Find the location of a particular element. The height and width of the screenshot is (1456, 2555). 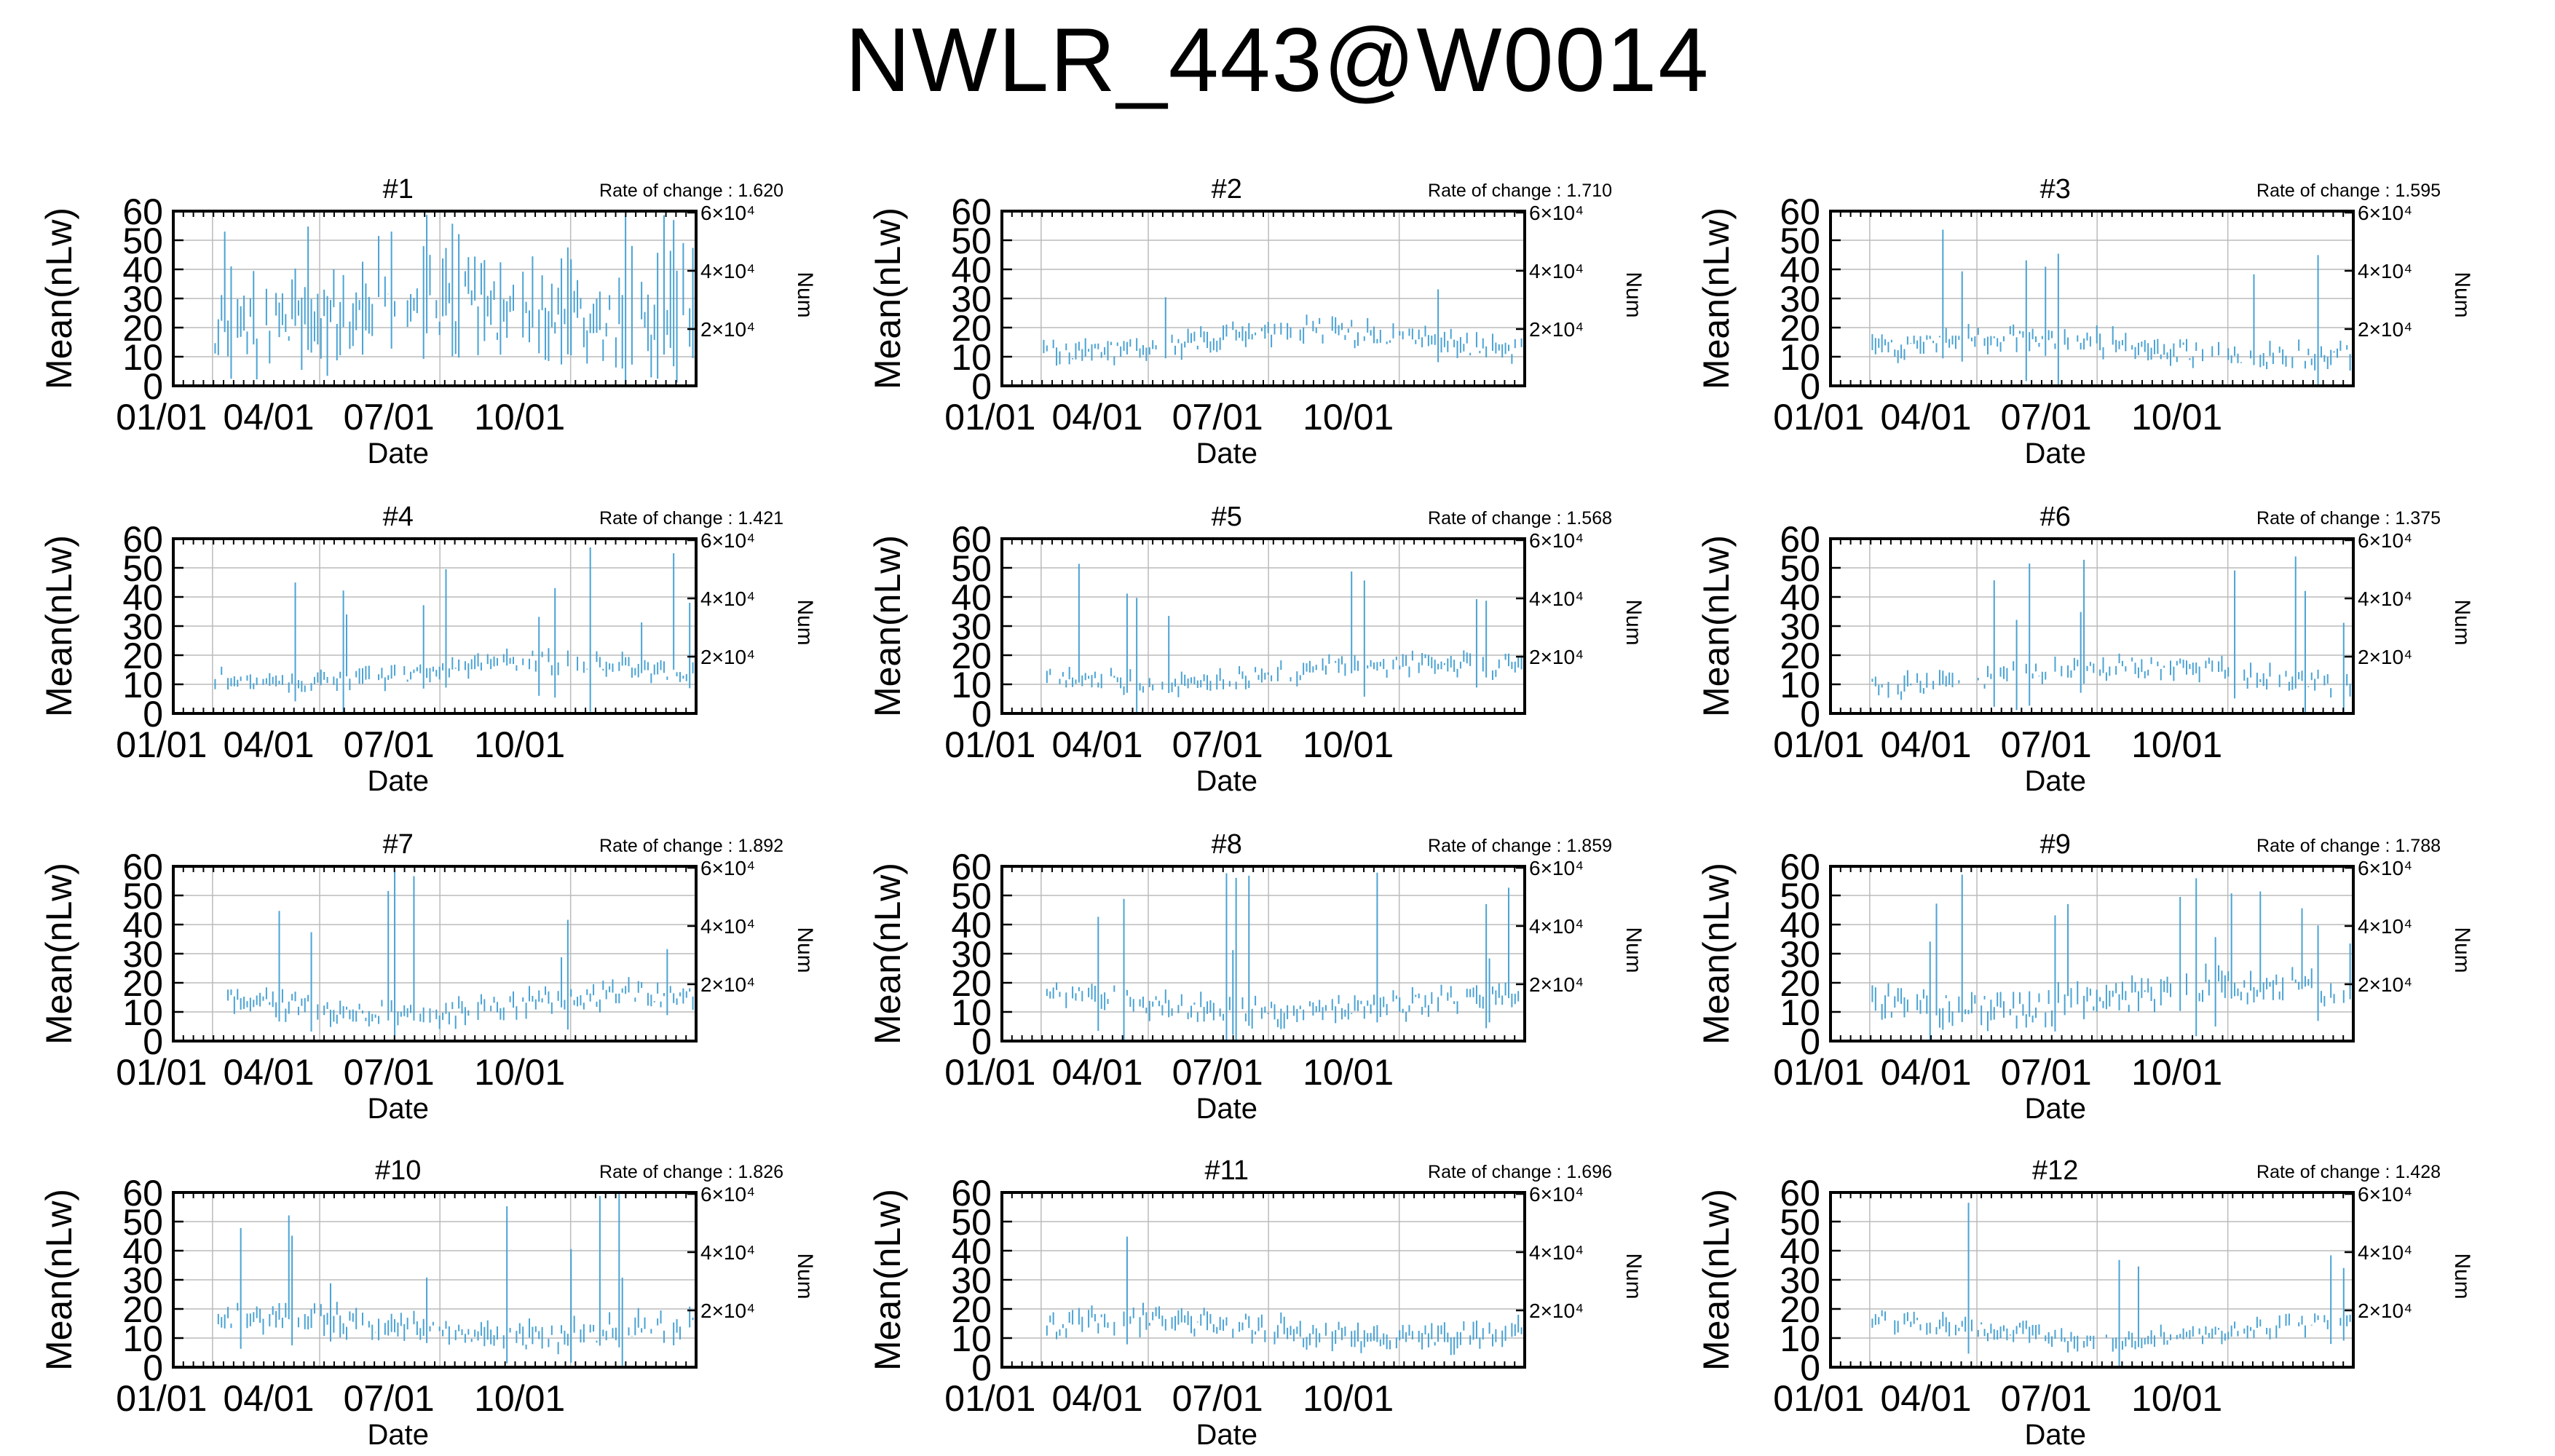

rate-of-change: Rate of change : 1.421 is located at coordinates (691, 518).